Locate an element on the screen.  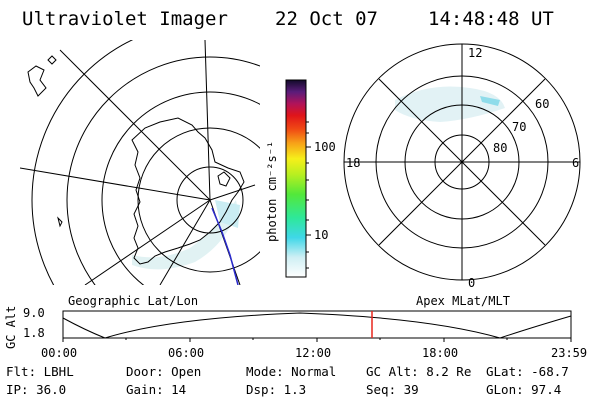
mlat-label-80: 80 is located at coordinates (500, 148).